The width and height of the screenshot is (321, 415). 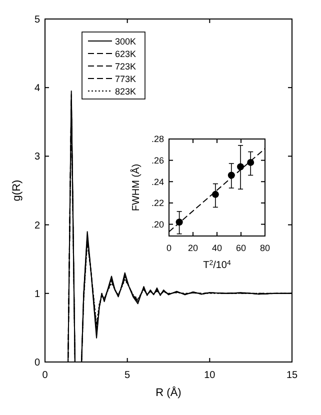 I want to click on y-tick-label: .20, so click(x=157, y=224).